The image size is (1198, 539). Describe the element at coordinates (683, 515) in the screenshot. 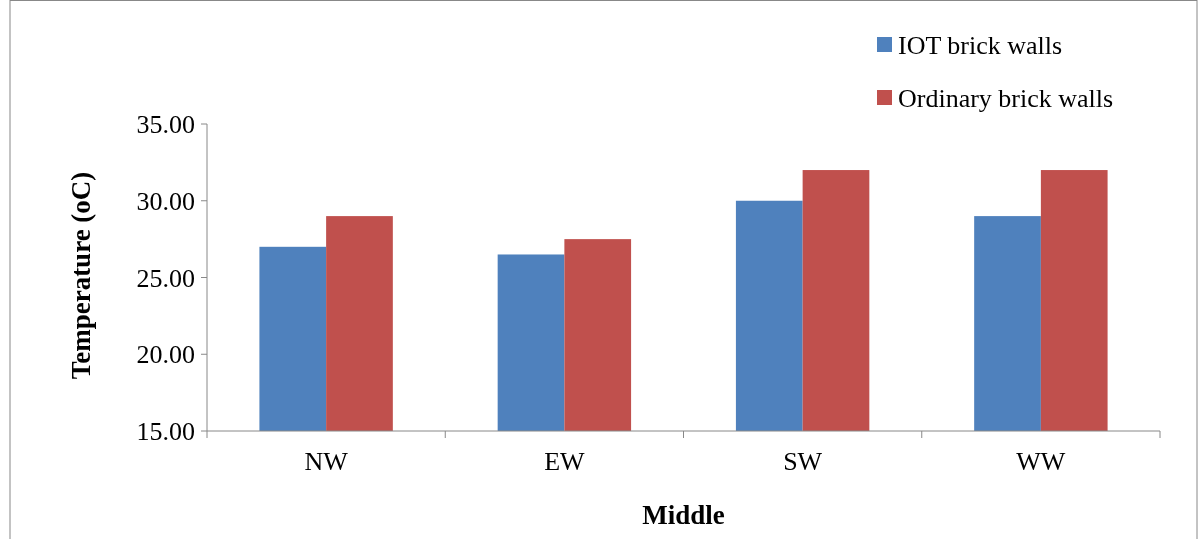

I see `x-axis-title: Middle` at that location.